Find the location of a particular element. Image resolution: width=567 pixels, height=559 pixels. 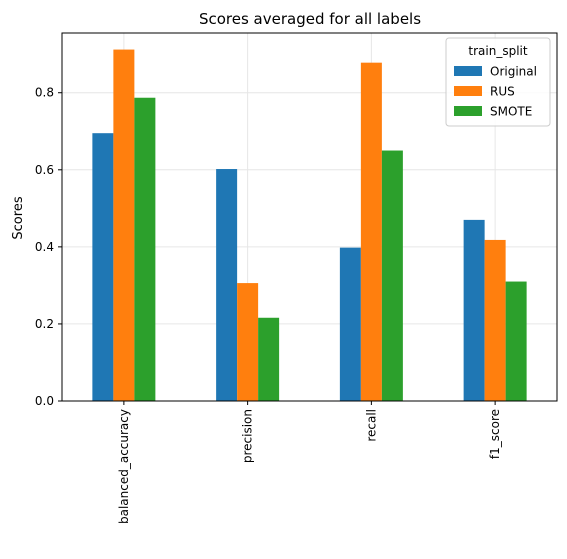

legend-label-rus: RUS is located at coordinates (502, 92).